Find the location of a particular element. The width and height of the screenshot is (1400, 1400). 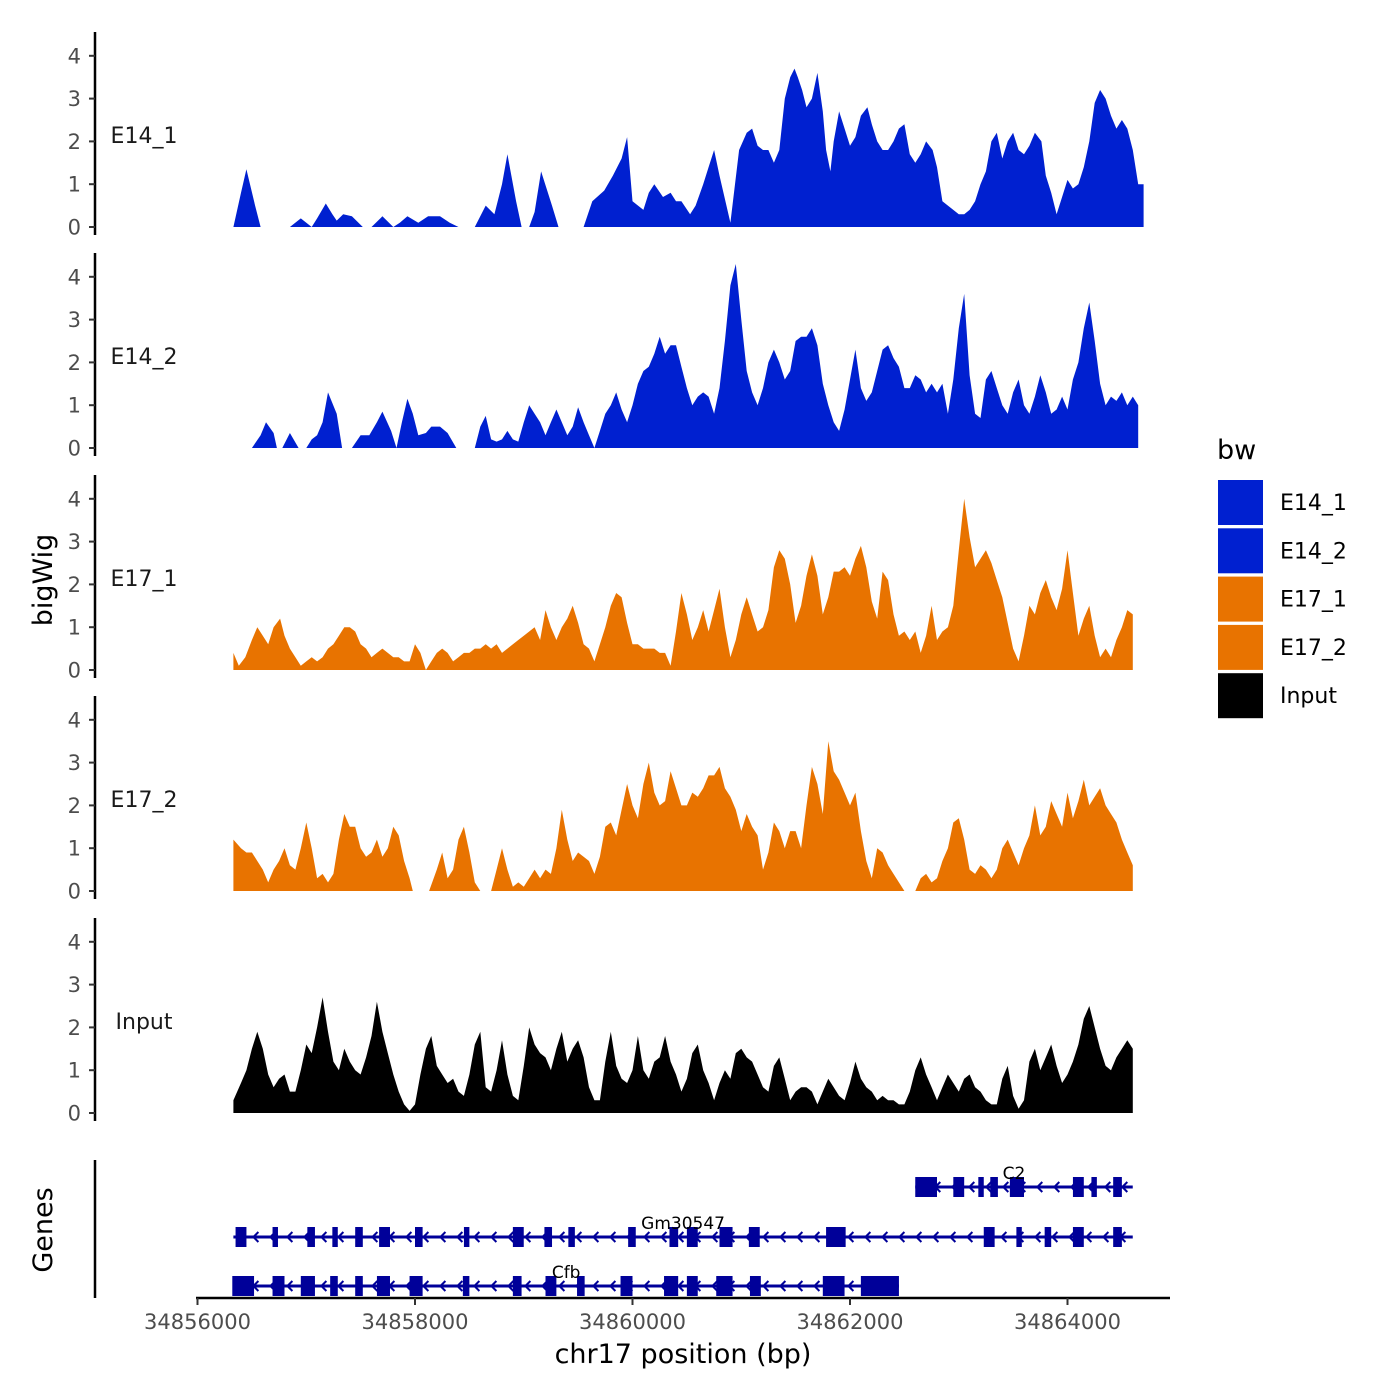

track-Input: 0 1 2 3 4 Input is located at coordinates (600, 1022).